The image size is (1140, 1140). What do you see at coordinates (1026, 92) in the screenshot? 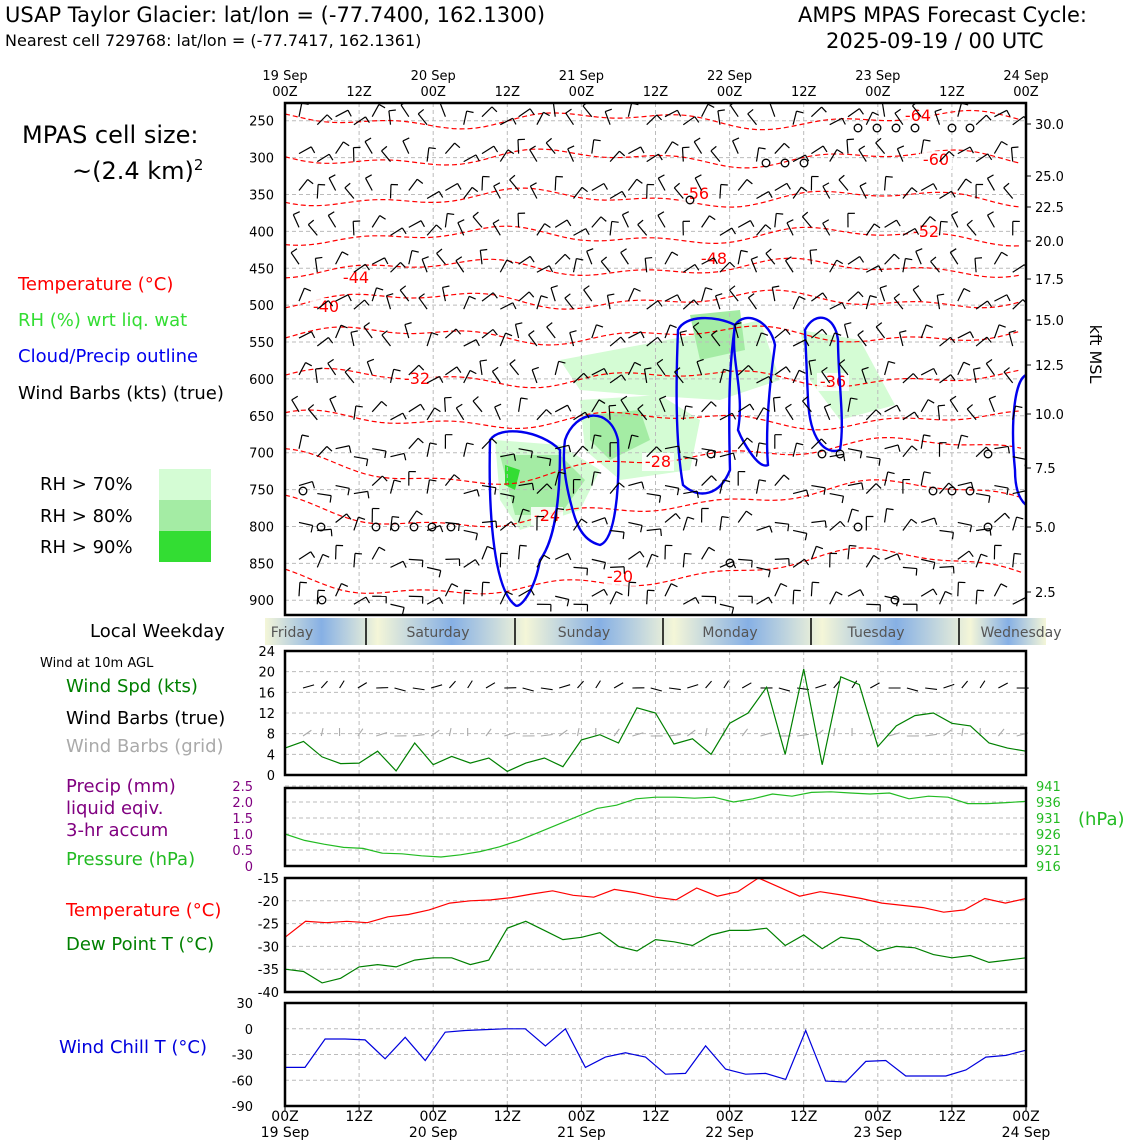
I see `top-hour-10: 00Z` at bounding box center [1026, 92].